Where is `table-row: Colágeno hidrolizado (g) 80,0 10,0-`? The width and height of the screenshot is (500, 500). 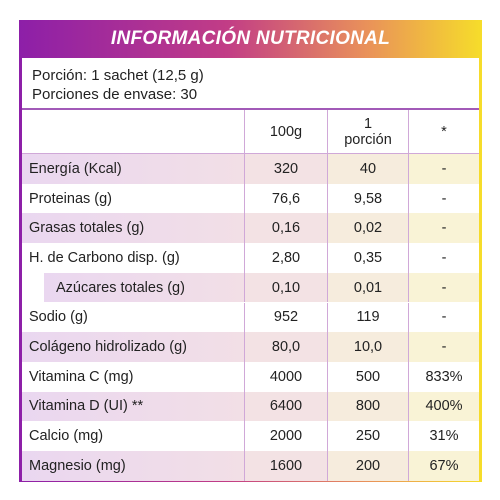 table-row: Colágeno hidrolizado (g) 80,0 10,0- is located at coordinates (250, 347).